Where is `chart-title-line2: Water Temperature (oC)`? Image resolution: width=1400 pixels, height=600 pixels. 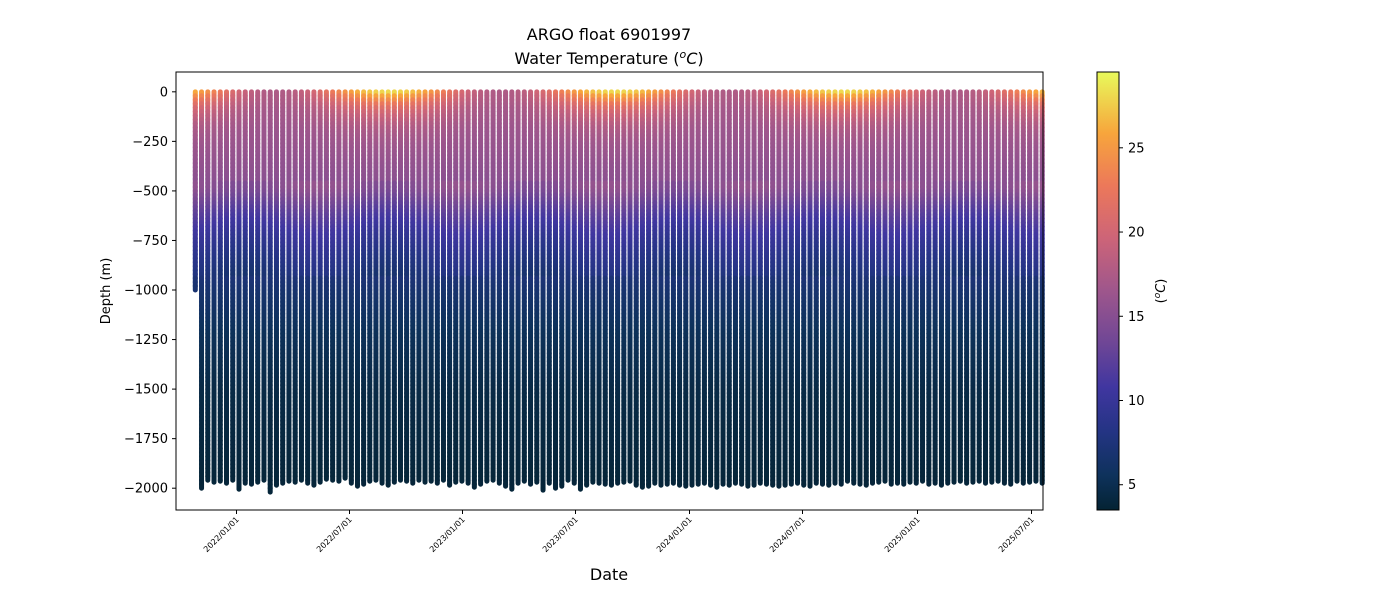
chart-title-line2: Water Temperature (oC) is located at coordinates (608, 58).